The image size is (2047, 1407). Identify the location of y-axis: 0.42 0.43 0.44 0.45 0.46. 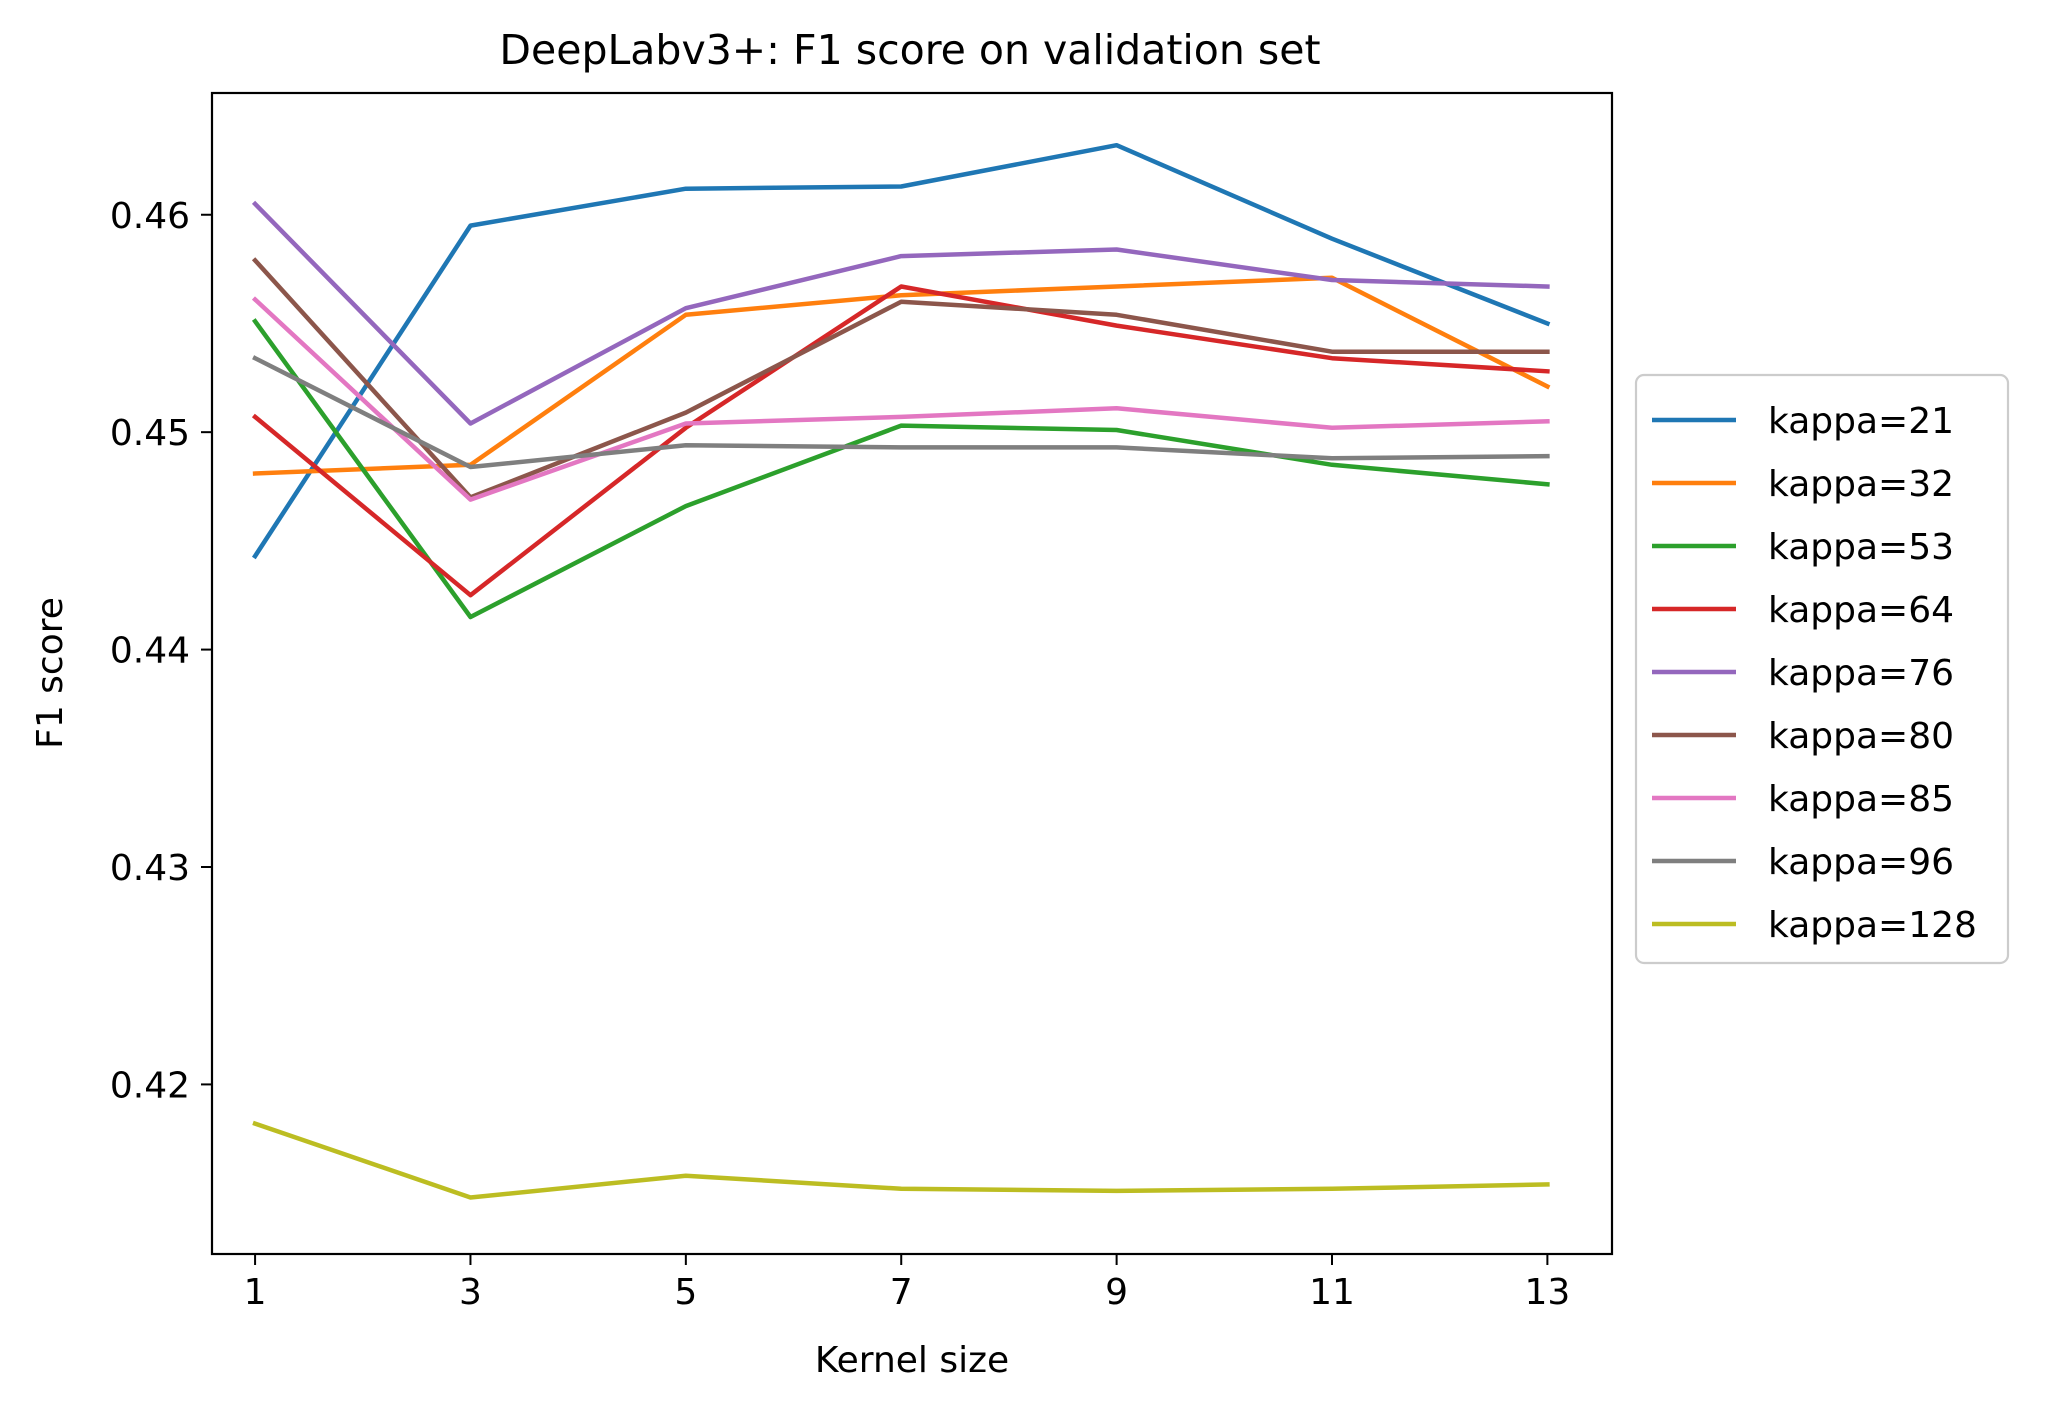
(161, 651).